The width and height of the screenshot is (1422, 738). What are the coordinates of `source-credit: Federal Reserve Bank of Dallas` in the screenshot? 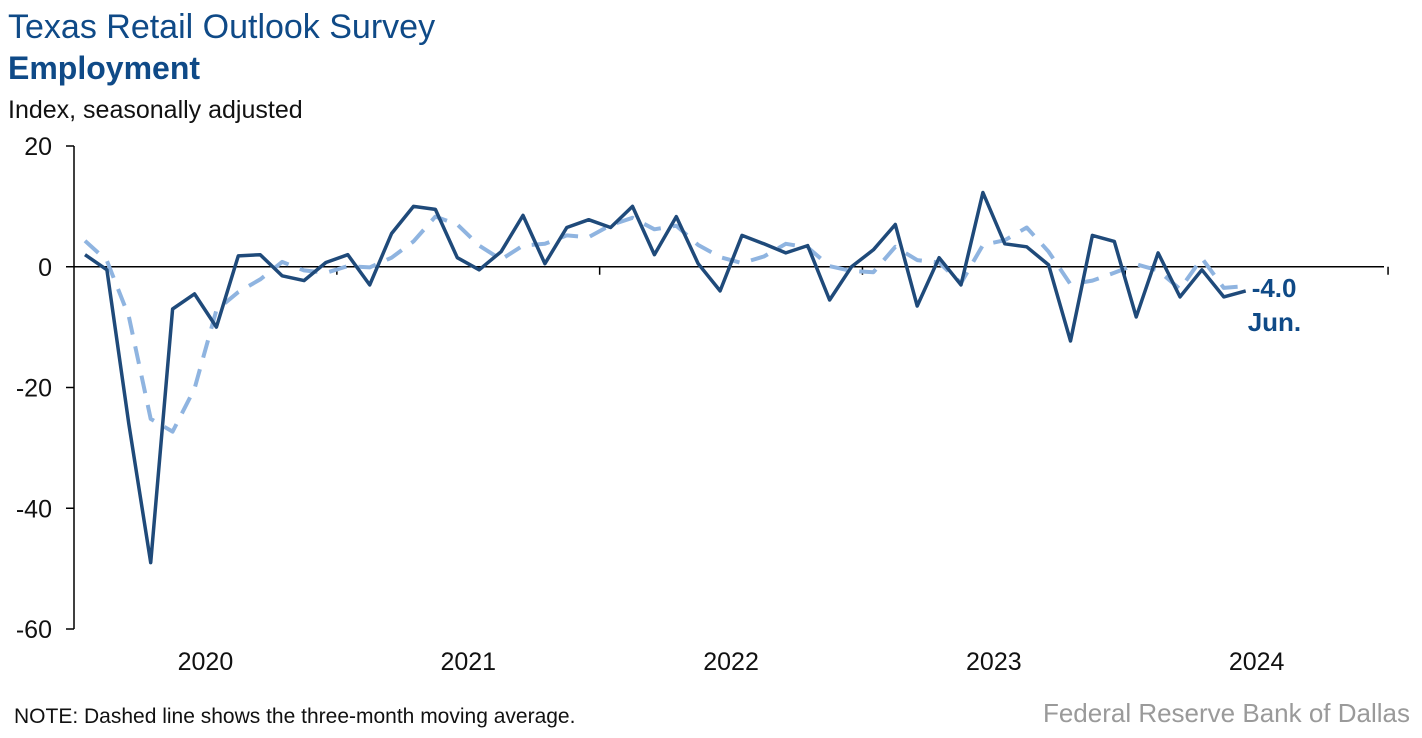 It's located at (1226, 713).